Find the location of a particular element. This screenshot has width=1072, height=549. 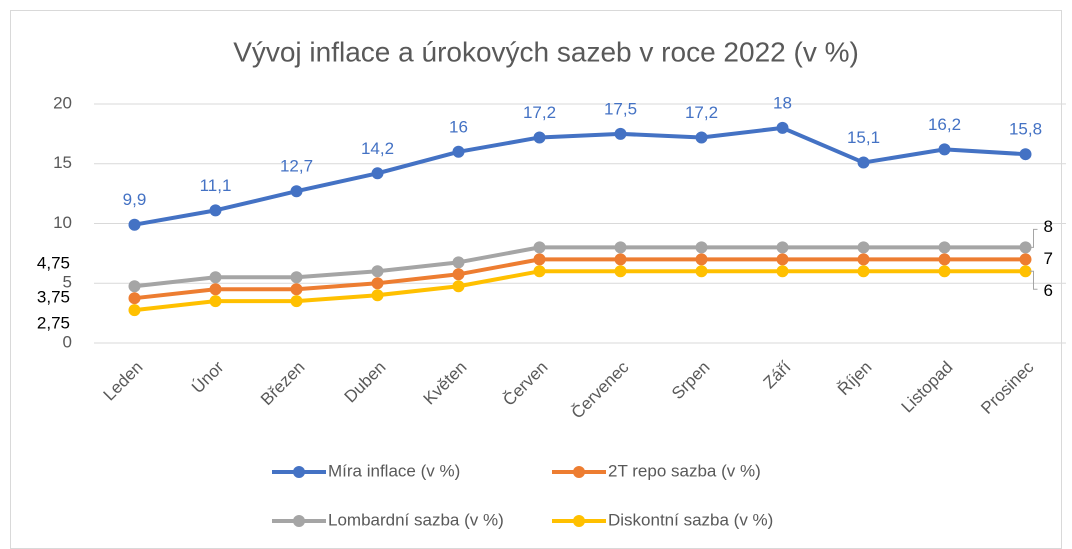

data-label: 14,2 is located at coordinates (377, 148).